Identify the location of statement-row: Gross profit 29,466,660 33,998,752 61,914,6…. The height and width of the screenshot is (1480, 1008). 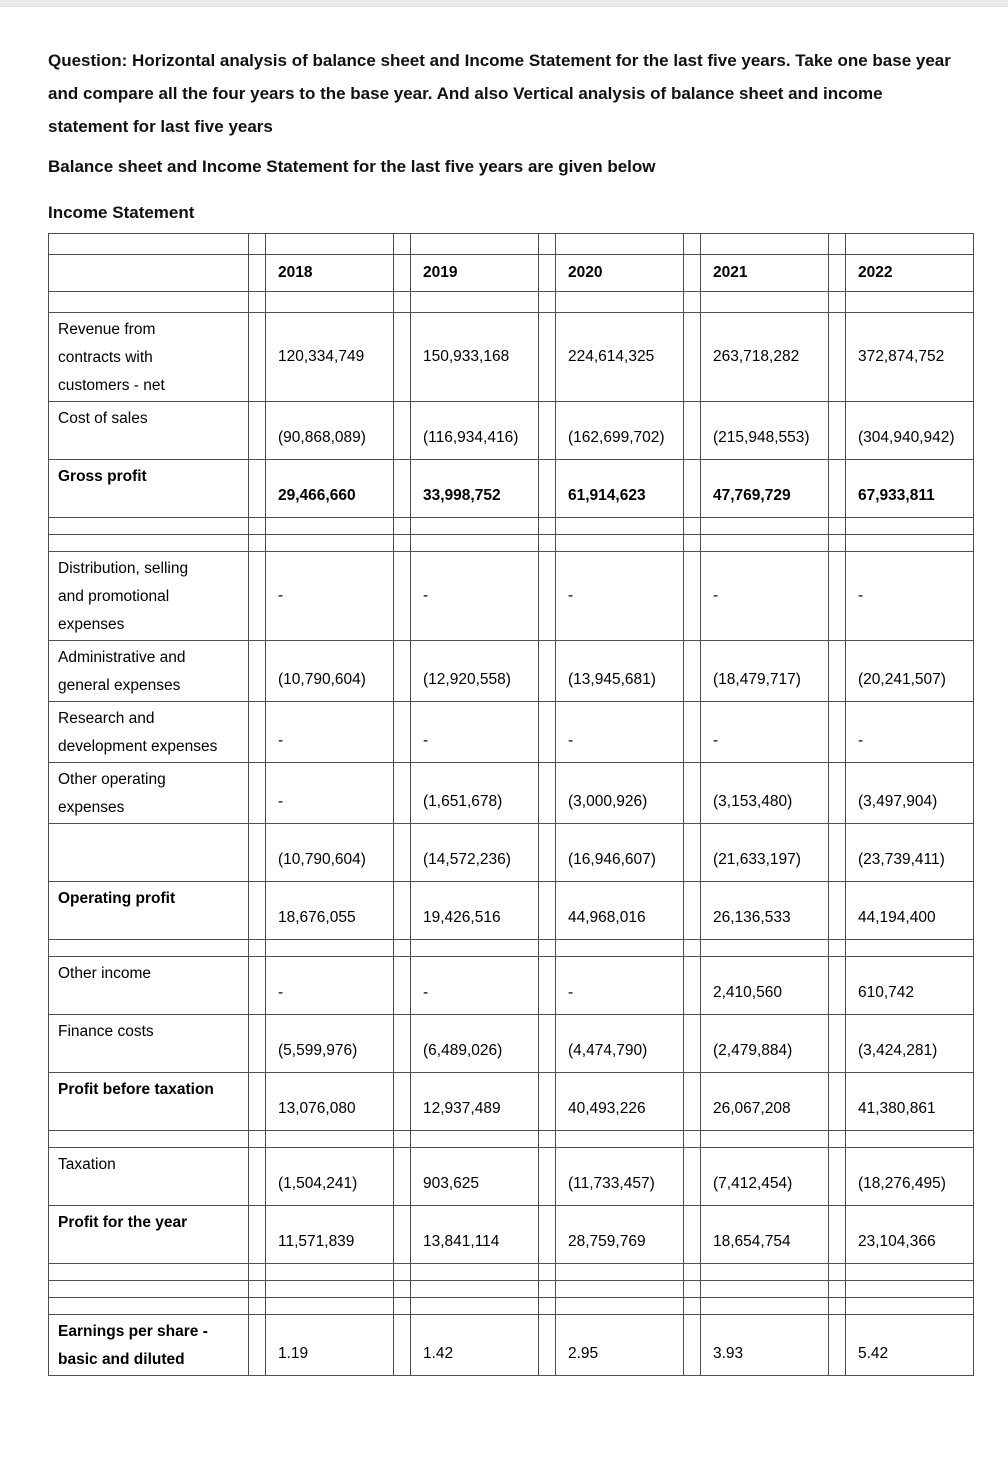
(511, 488).